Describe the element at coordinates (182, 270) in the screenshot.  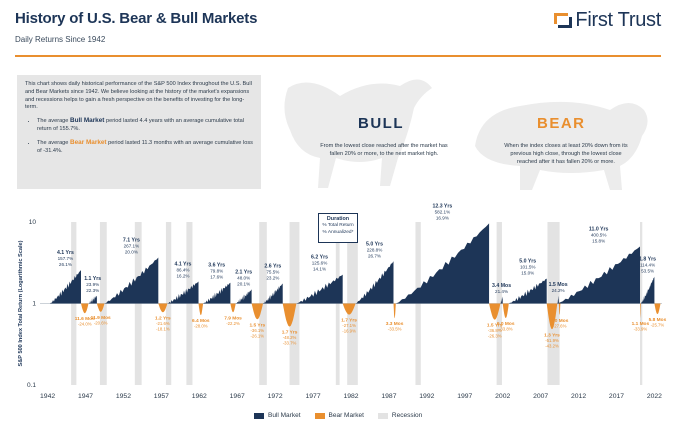
I see `bull-label: 86.4%` at that location.